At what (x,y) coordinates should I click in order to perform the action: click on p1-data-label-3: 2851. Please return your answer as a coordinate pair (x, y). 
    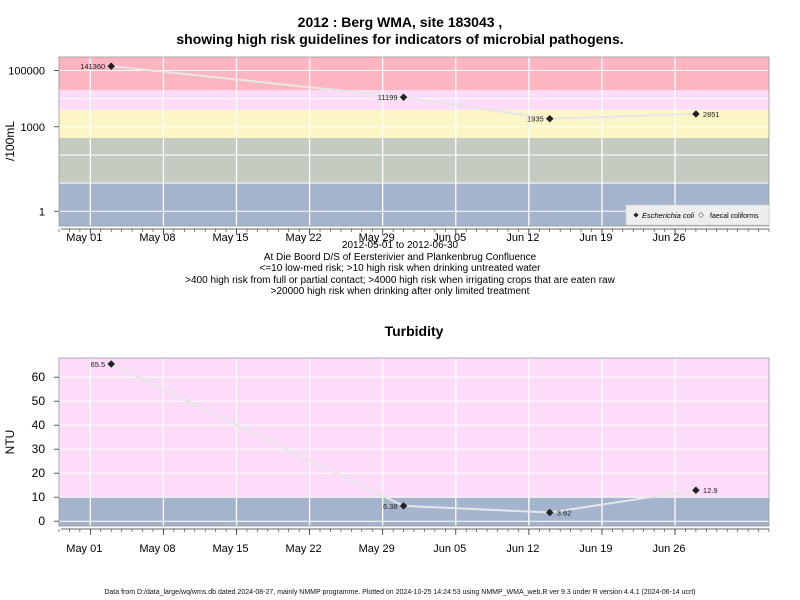
    Looking at the image, I should click on (711, 114).